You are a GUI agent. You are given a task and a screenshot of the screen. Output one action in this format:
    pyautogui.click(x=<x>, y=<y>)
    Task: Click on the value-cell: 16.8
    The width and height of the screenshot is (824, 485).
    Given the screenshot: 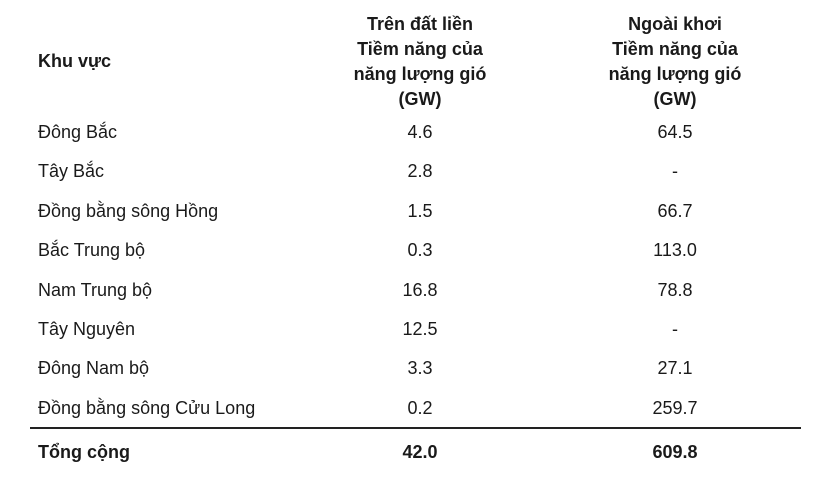 What is the action you would take?
    pyautogui.click(x=420, y=289)
    